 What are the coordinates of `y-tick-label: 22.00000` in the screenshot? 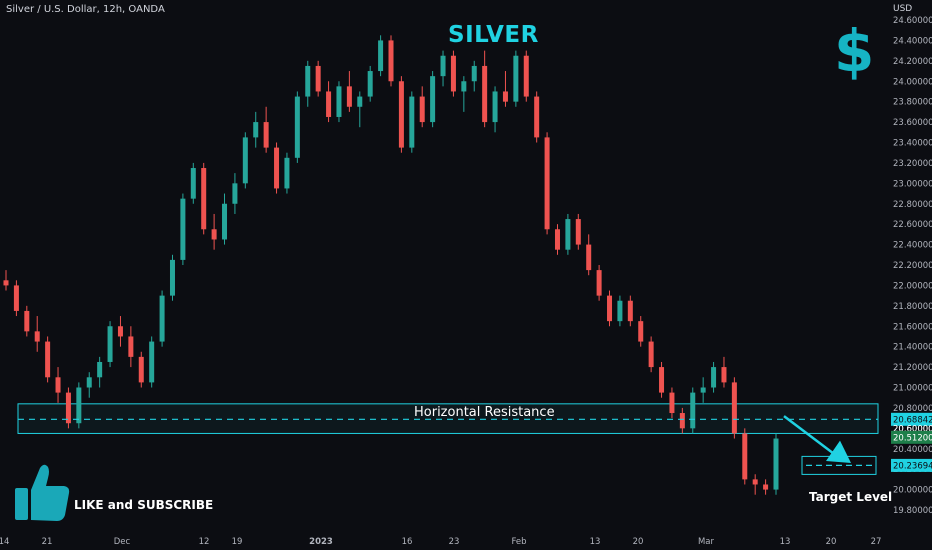 It's located at (912, 286).